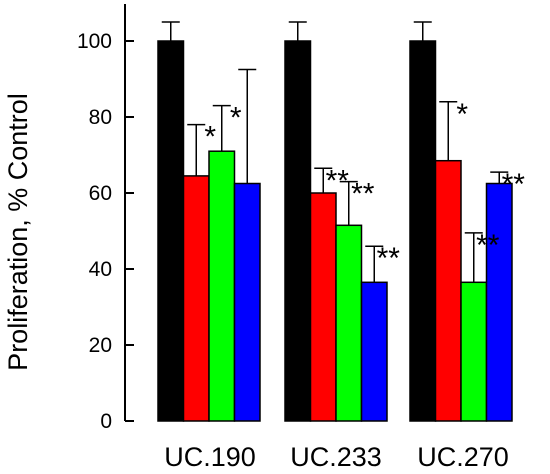 This screenshot has width=550, height=474. What do you see at coordinates (106, 421) in the screenshot?
I see `y-tick-label: 0` at bounding box center [106, 421].